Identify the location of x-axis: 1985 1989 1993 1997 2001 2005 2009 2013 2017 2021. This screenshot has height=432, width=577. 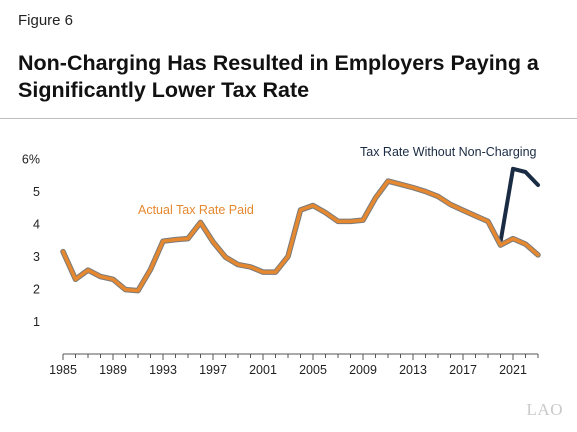
(294, 365).